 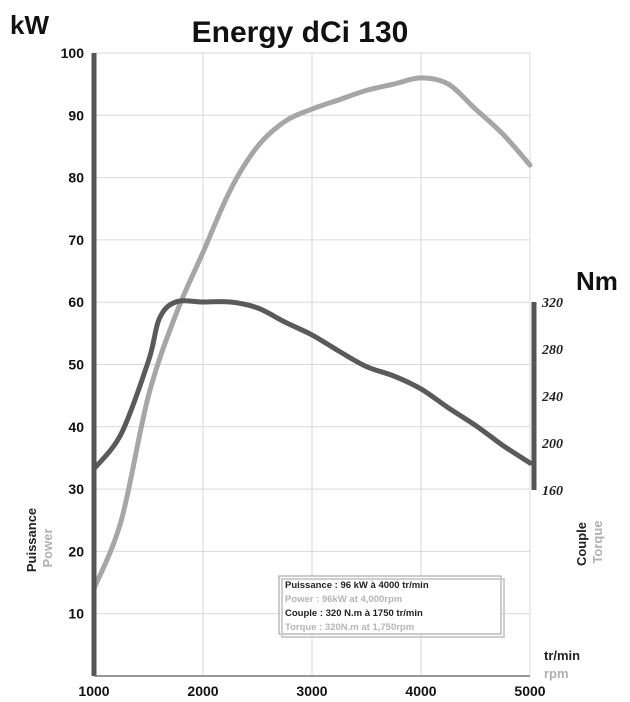 I want to click on y-right-tick-label: 200, so click(x=552, y=444).